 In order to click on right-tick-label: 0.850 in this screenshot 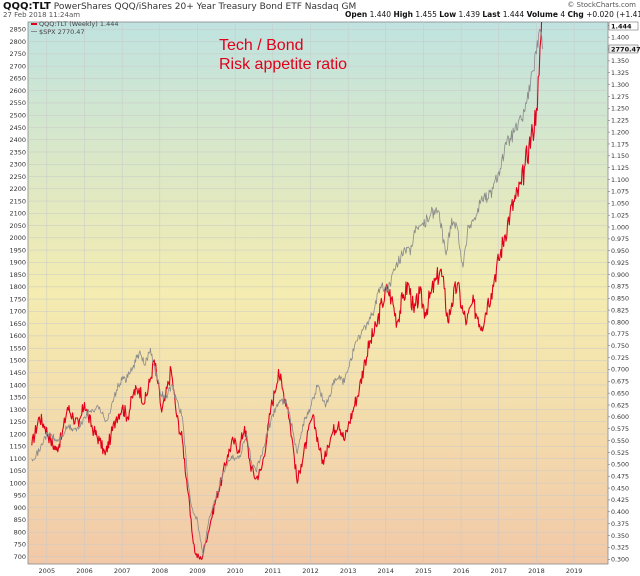, I will do `click(620, 299)`.